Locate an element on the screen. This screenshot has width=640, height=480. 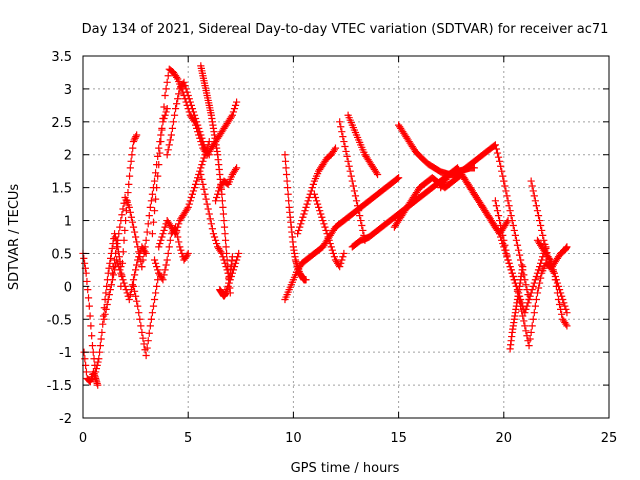
y-tick-label: 3 is located at coordinates (68, 90).